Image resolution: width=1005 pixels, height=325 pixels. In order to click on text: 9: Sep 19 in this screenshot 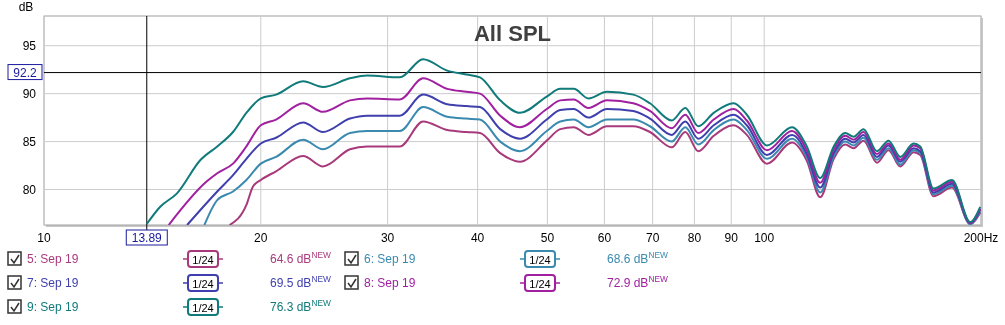, I will do `click(53, 307)`.